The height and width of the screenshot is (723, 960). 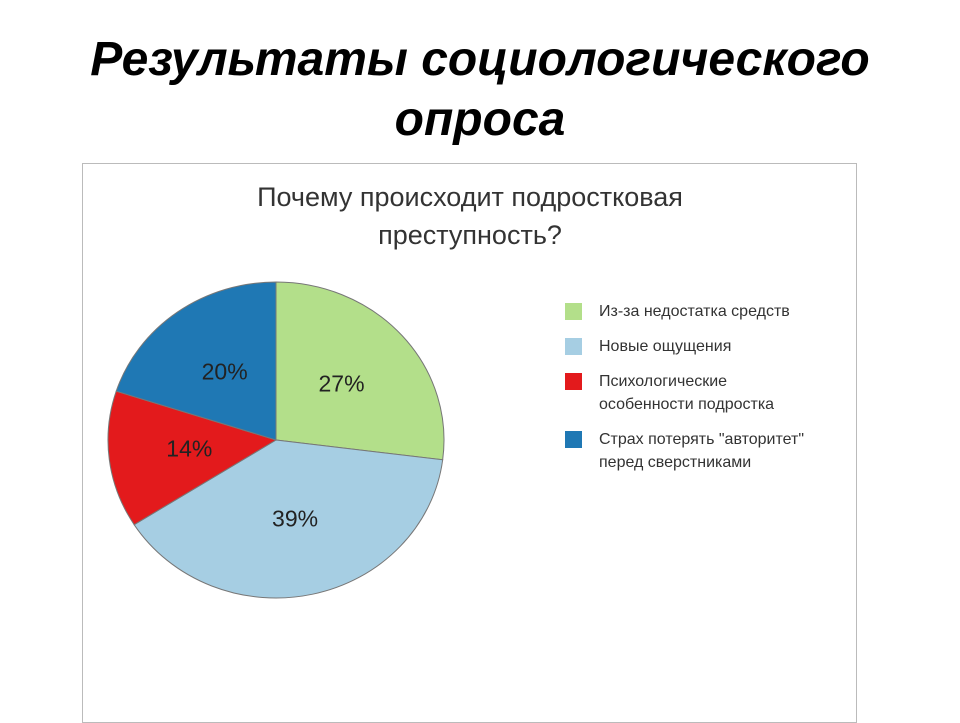 I want to click on slide-title: Результаты социологического опроса, so click(x=480, y=89).